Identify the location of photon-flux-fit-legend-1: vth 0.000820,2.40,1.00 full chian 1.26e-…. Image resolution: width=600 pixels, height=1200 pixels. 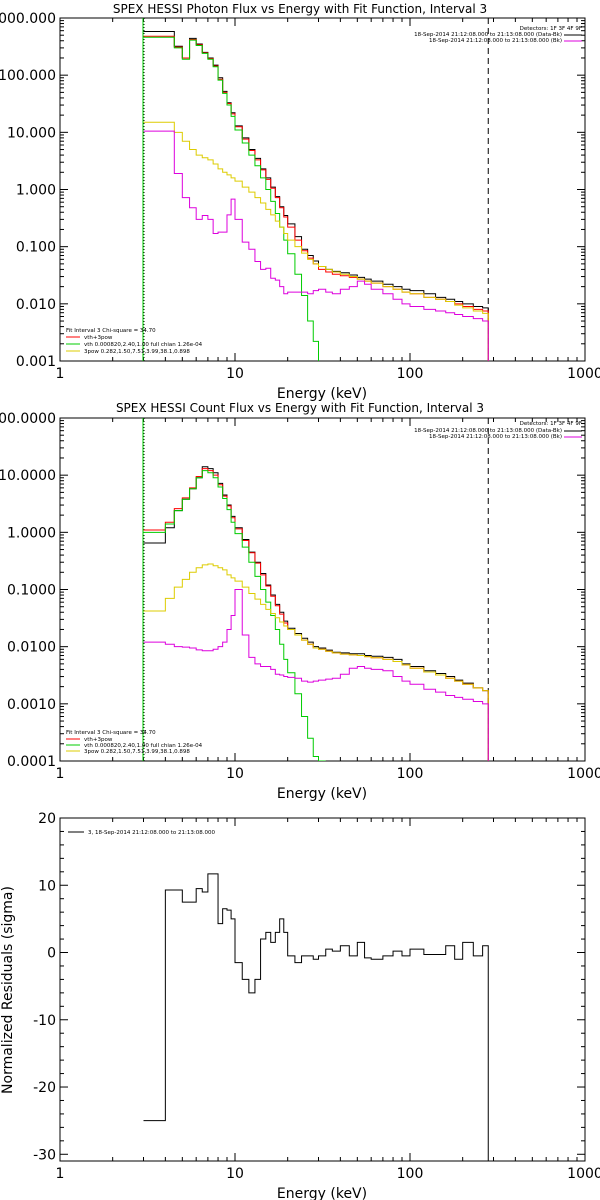
(143, 345).